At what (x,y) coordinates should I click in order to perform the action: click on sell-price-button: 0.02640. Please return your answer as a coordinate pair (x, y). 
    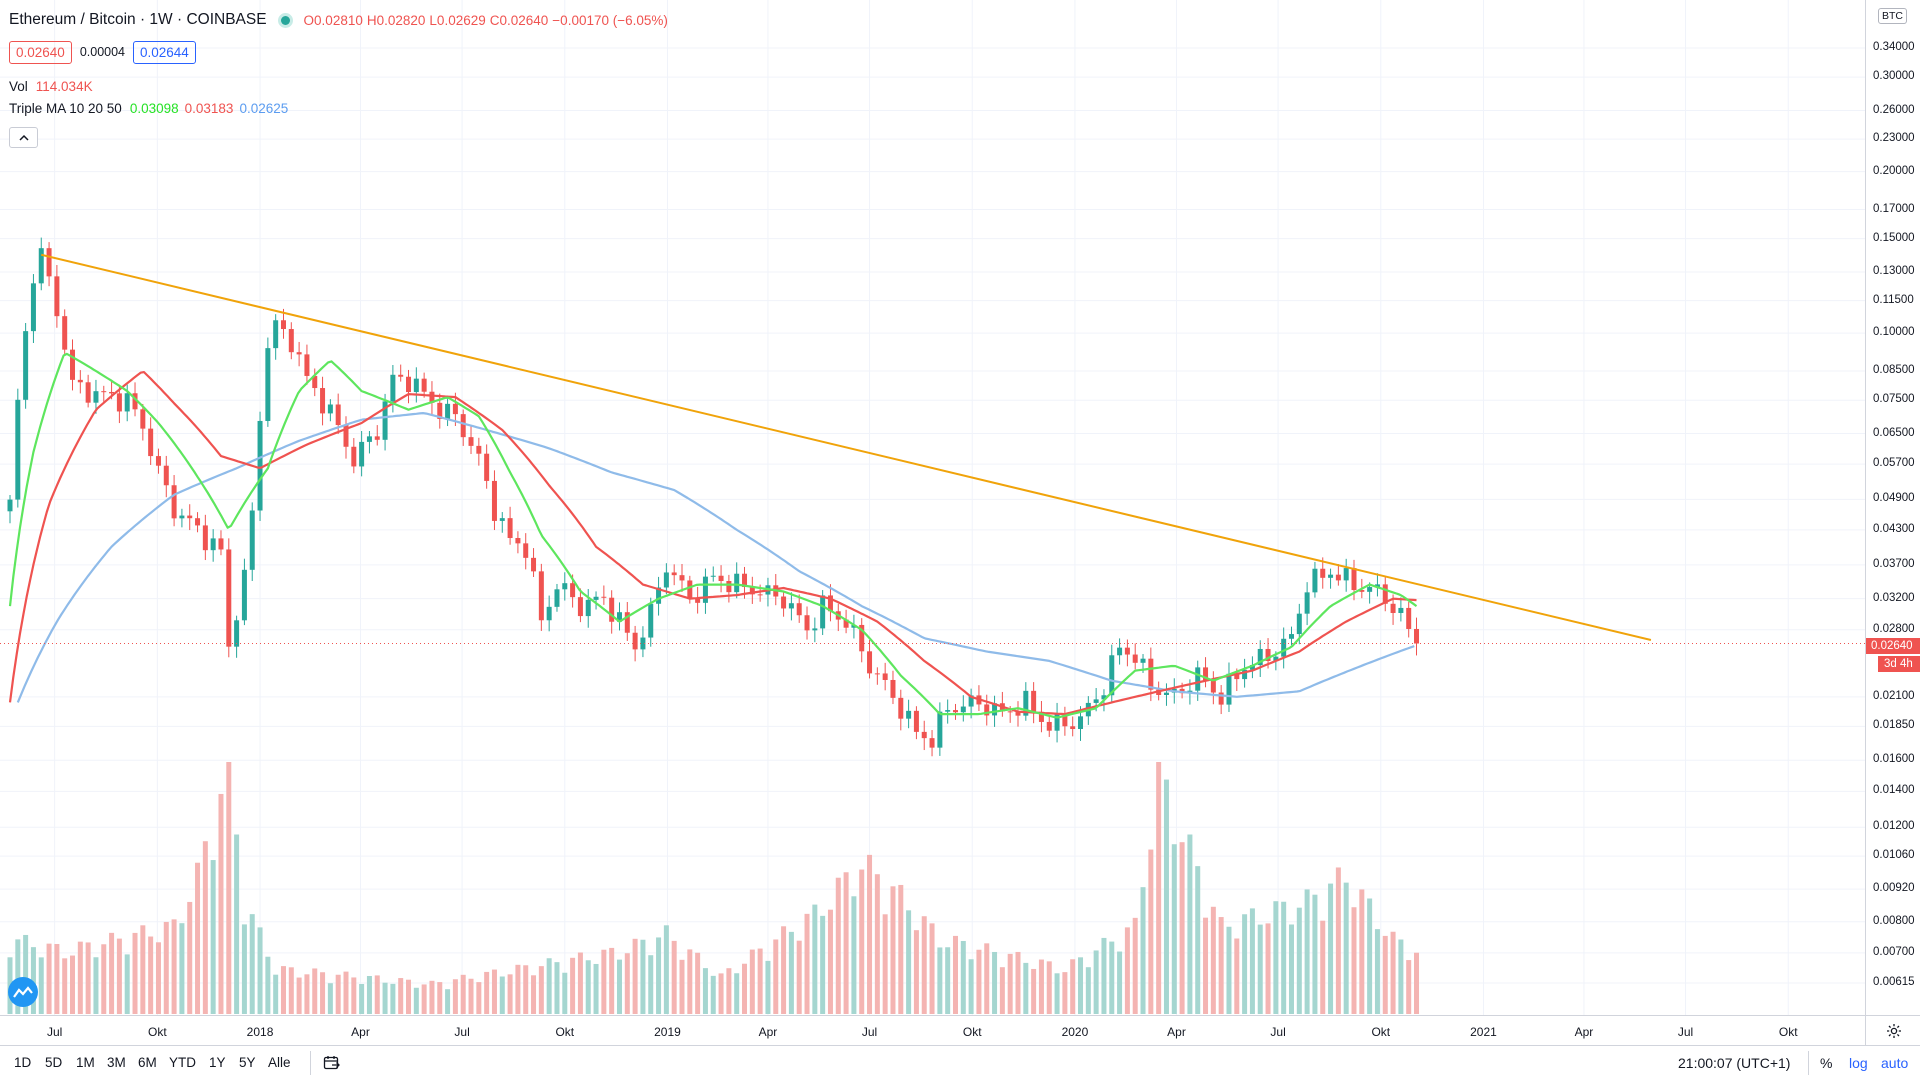
    Looking at the image, I should click on (40, 52).